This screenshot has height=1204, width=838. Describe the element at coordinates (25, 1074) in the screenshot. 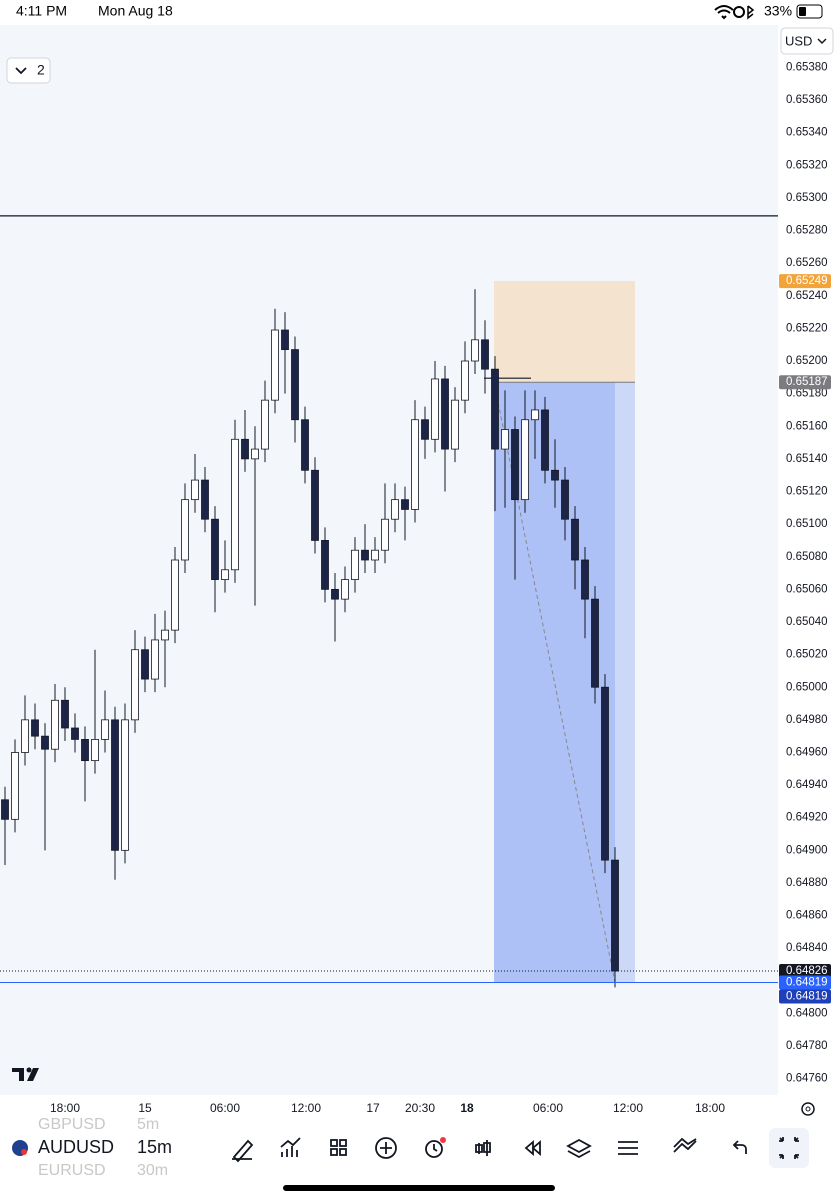

I see `tradingview-logo` at that location.